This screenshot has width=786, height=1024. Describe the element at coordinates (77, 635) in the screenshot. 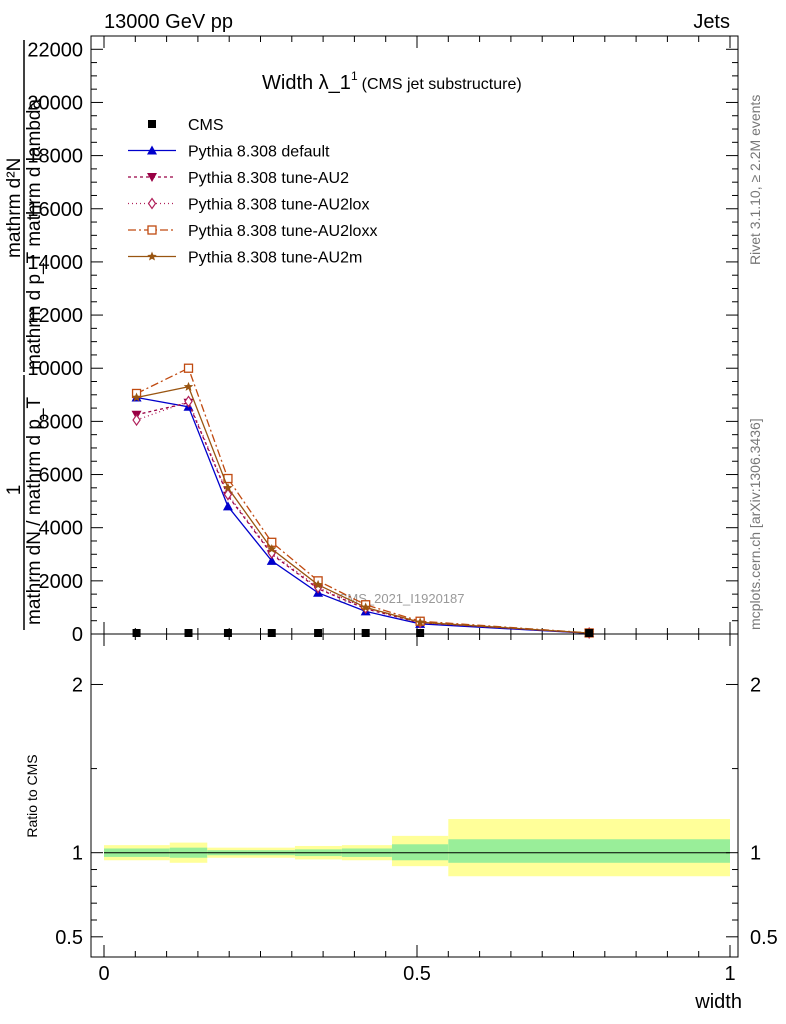

I see `main-y-tick-label: 0` at that location.